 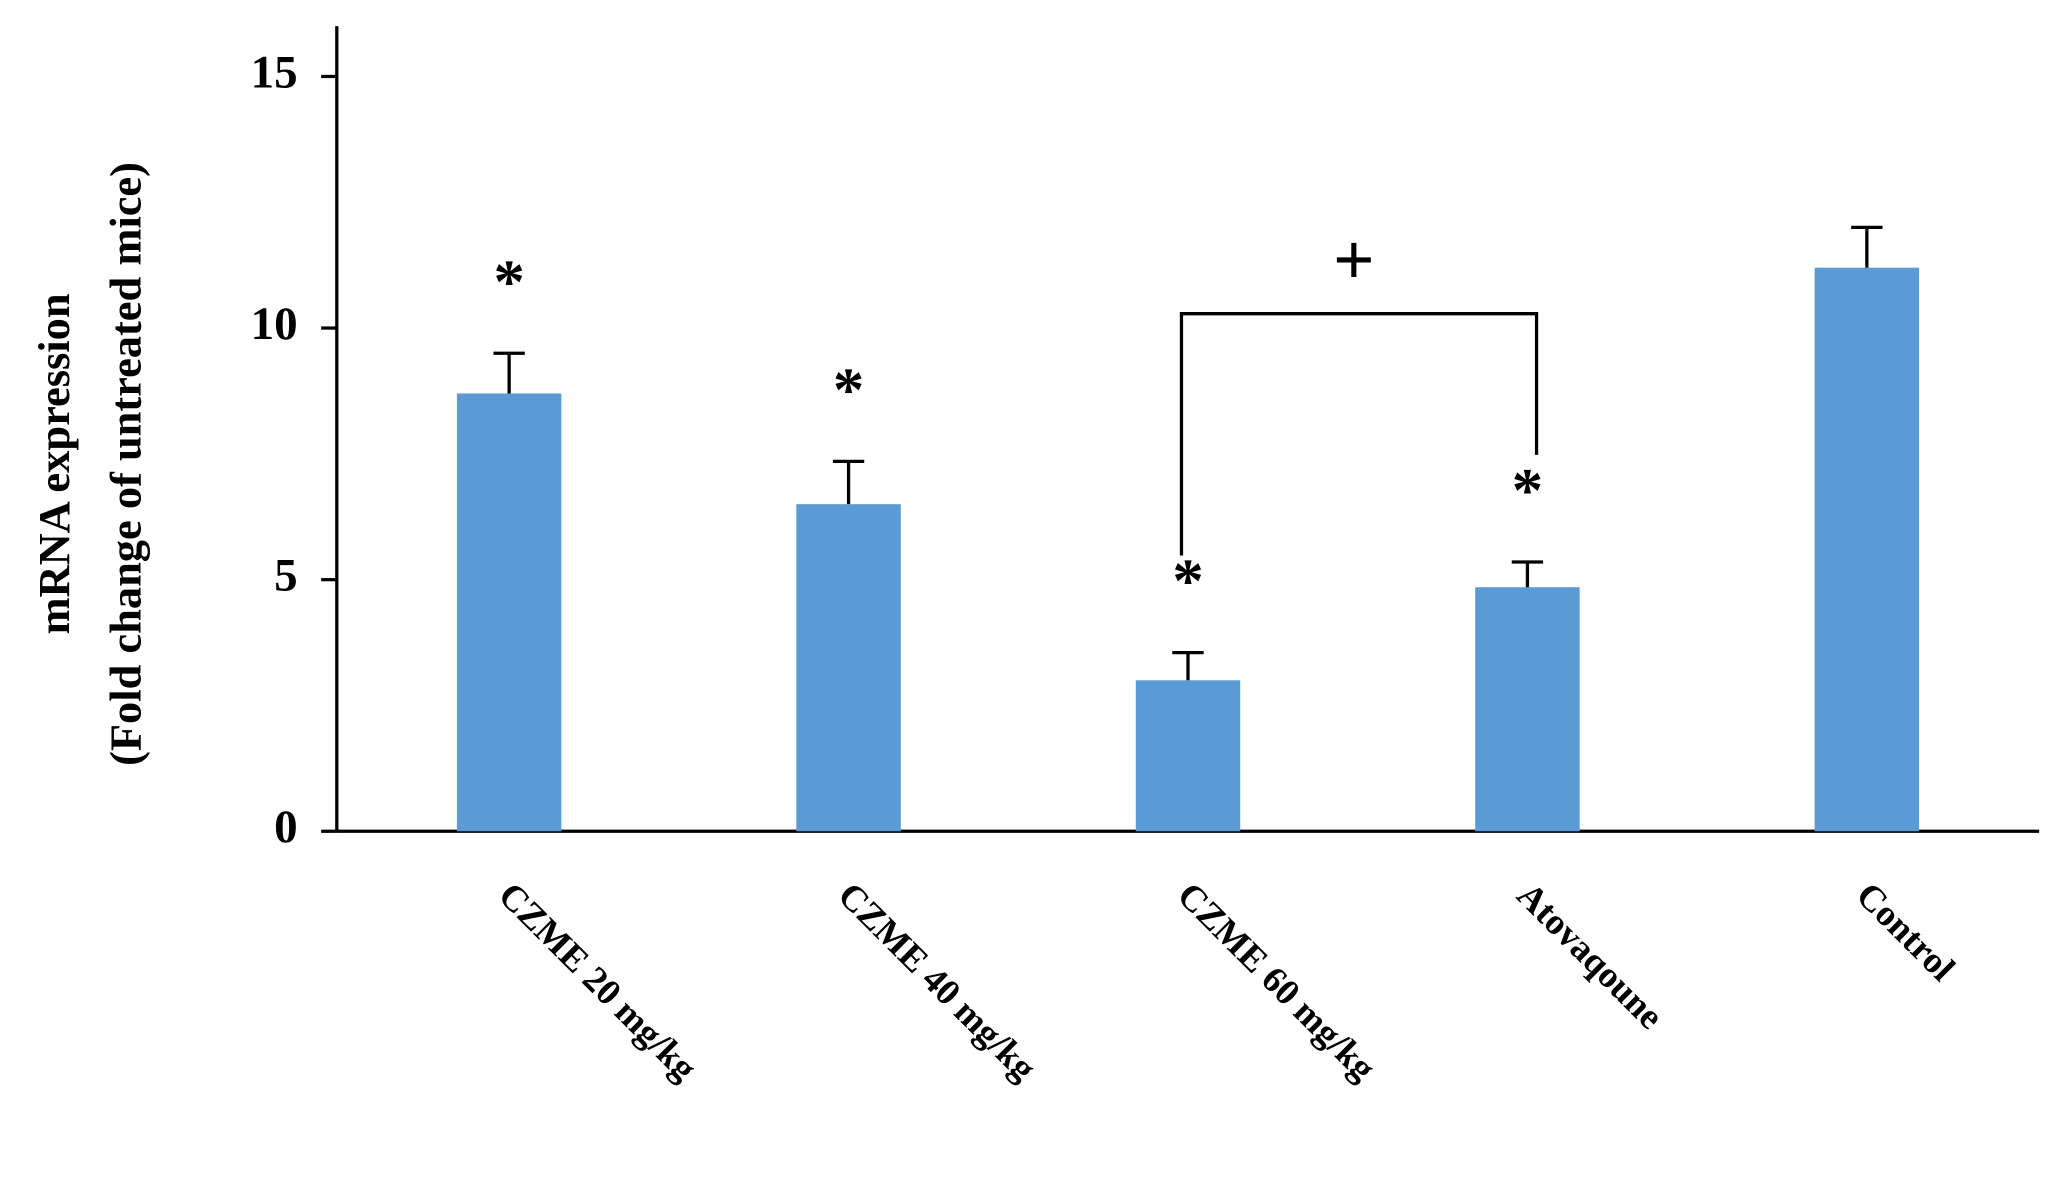 What do you see at coordinates (54, 463) in the screenshot?
I see `y-axis-label: mRNA expression` at bounding box center [54, 463].